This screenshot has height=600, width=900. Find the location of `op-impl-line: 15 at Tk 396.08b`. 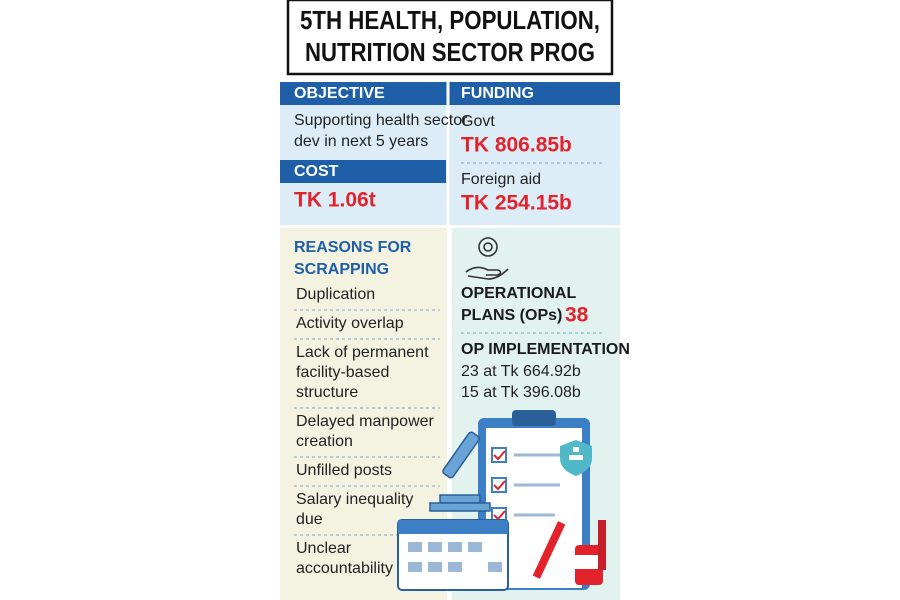

op-impl-line: 15 at Tk 396.08b is located at coordinates (521, 392).